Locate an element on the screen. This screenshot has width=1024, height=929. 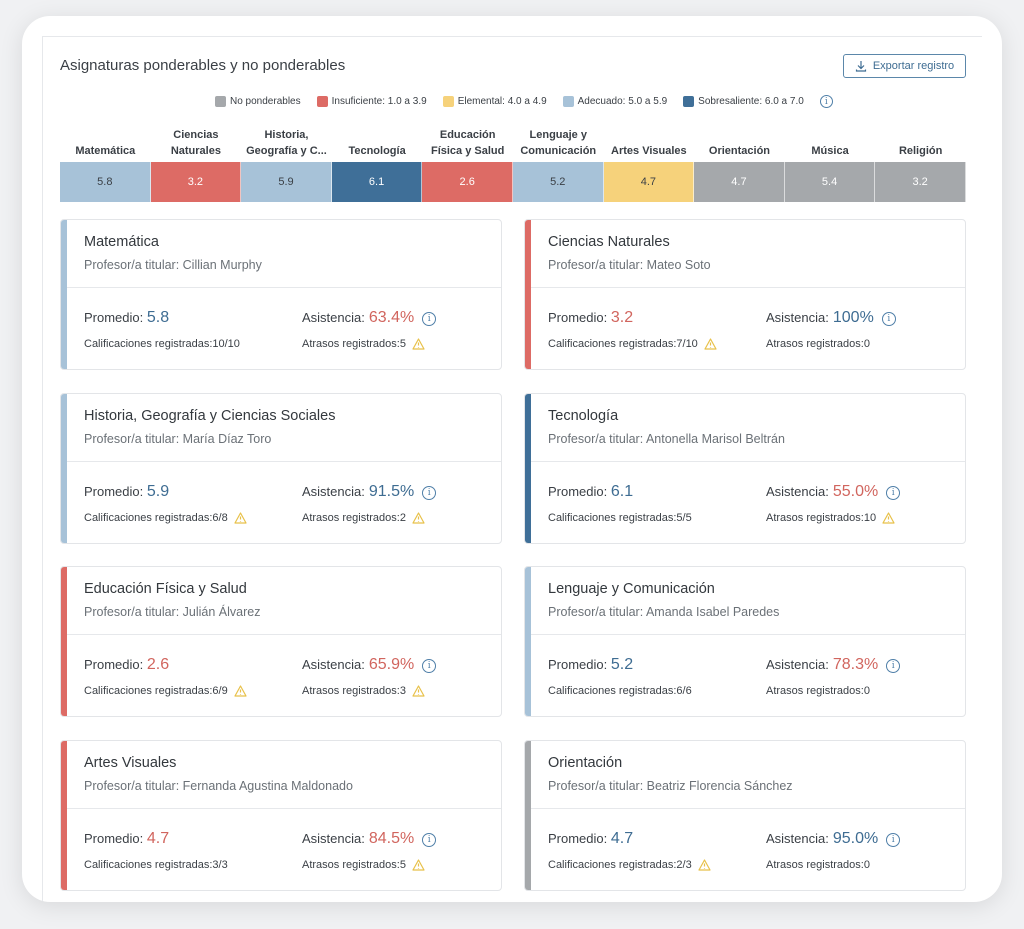
legend-label: No ponderables is located at coordinates (265, 101).